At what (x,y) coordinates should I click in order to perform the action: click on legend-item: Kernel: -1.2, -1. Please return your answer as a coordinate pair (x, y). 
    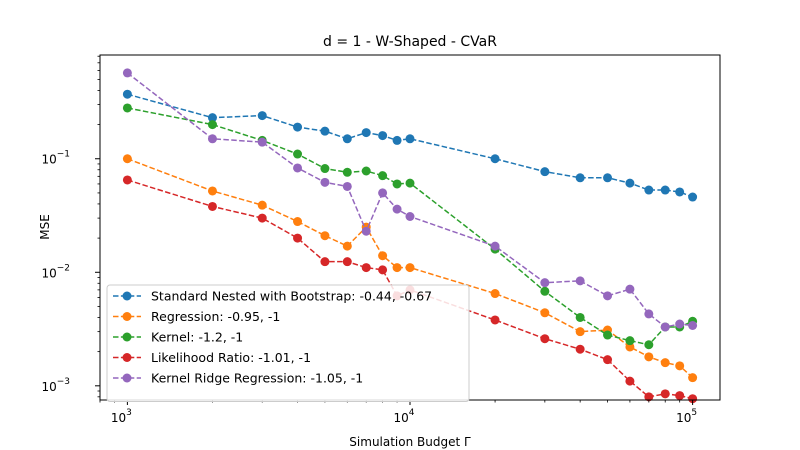
    Looking at the image, I should click on (178, 337).